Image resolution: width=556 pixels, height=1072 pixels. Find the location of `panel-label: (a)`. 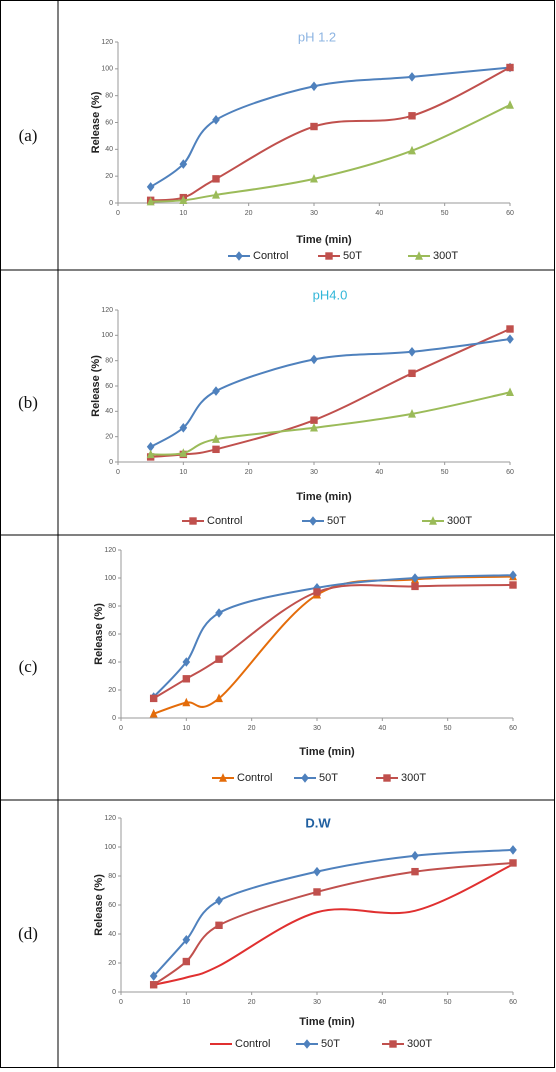

panel-label: (a) is located at coordinates (28, 135).